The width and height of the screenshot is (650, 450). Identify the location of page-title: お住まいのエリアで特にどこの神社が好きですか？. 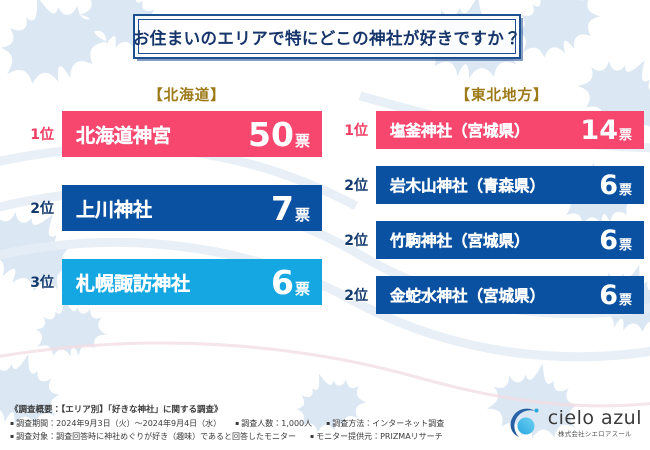
(327, 38).